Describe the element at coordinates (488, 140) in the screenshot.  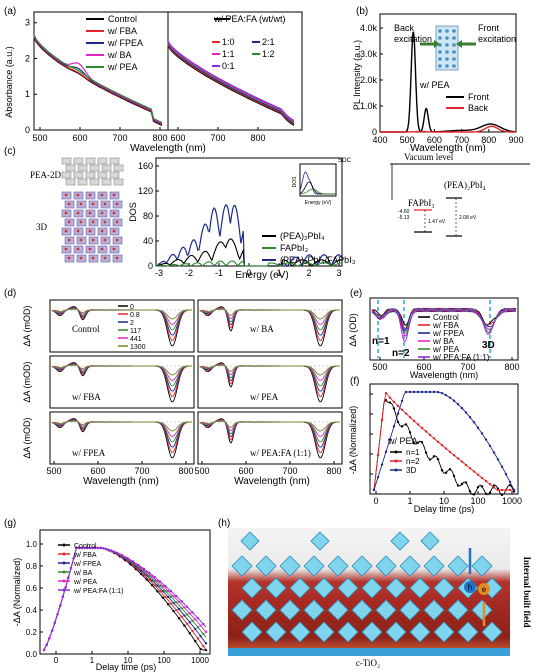
I see `panel-b-xtick: 800` at that location.